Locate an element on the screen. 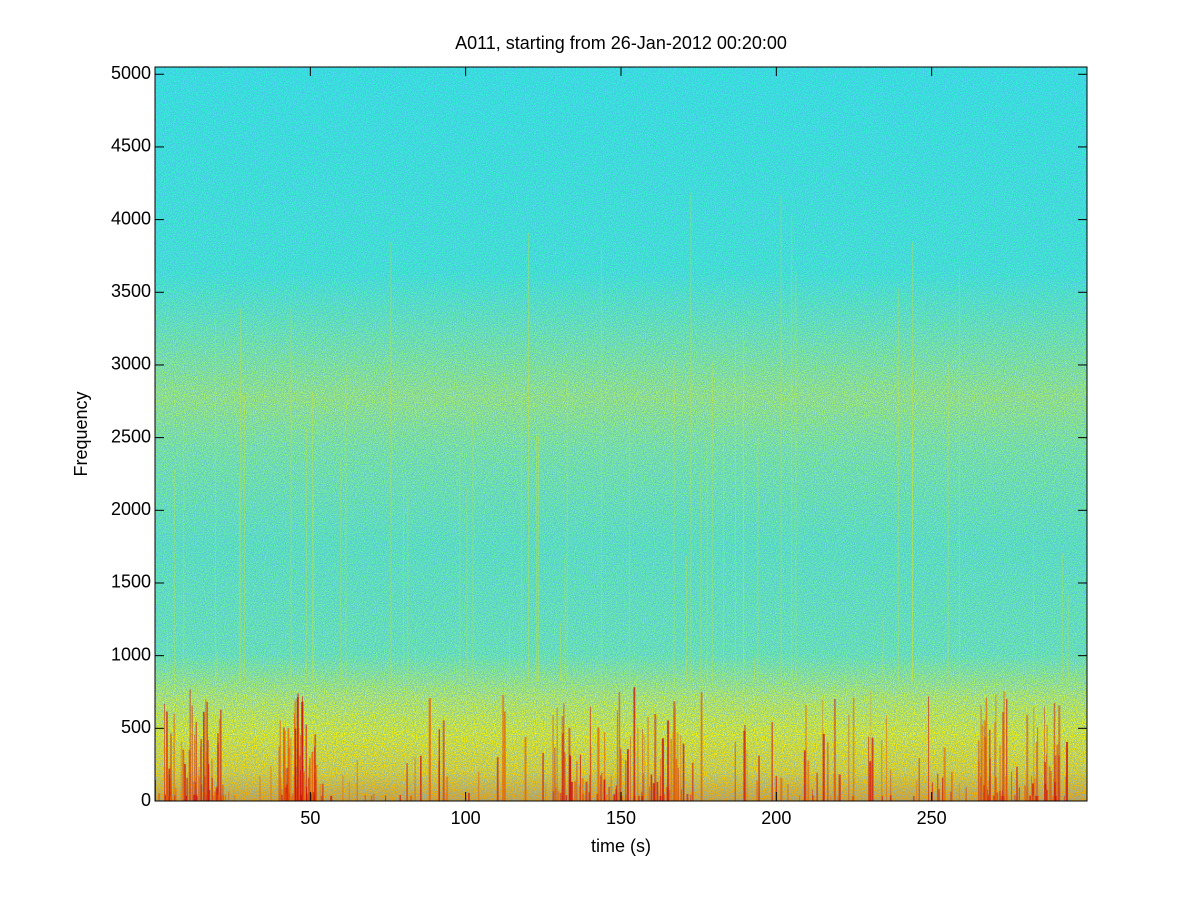  x-tick-label: 250 is located at coordinates (932, 818).